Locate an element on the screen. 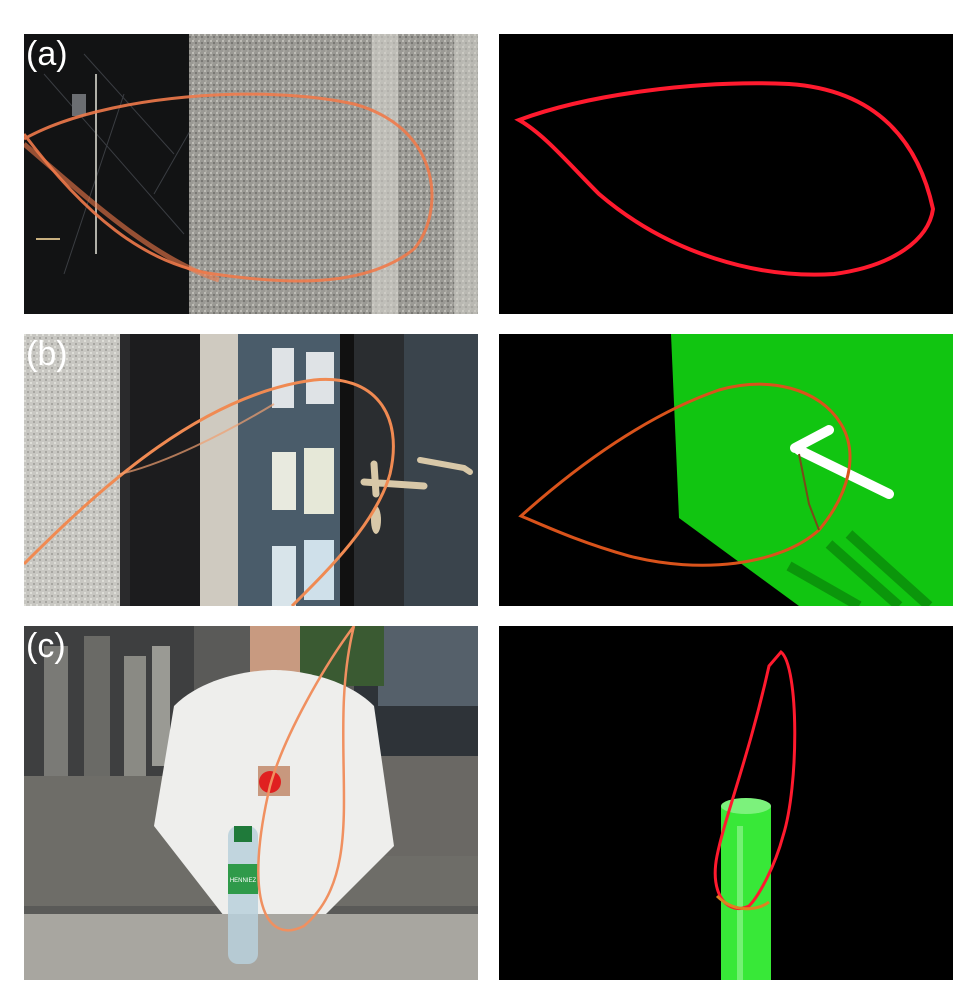  green-plane is located at coordinates (812, 470).